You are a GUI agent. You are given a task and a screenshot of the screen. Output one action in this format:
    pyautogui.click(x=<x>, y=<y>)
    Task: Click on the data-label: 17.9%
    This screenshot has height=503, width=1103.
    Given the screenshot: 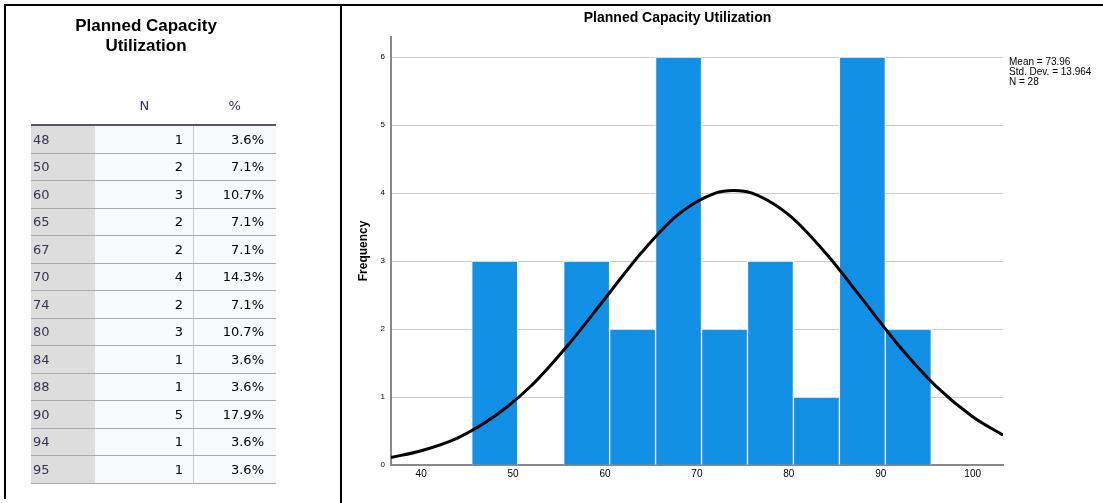 What is the action you would take?
    pyautogui.click(x=234, y=414)
    